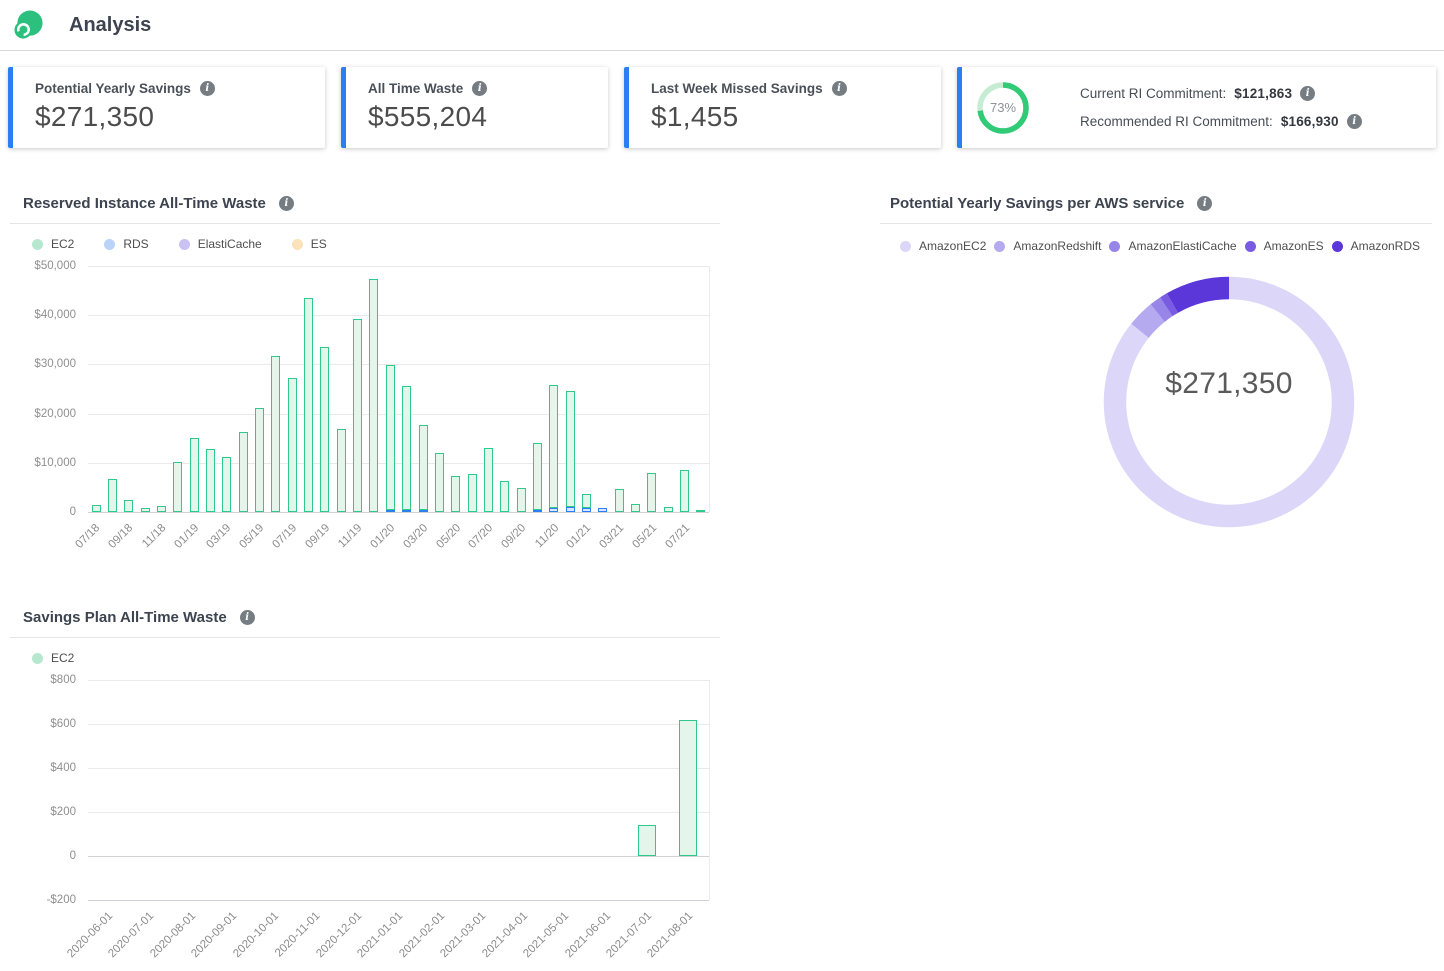 The image size is (1444, 971). I want to click on legend-item-AmazonElastiCache: AmazonElastiCache, so click(1173, 246).